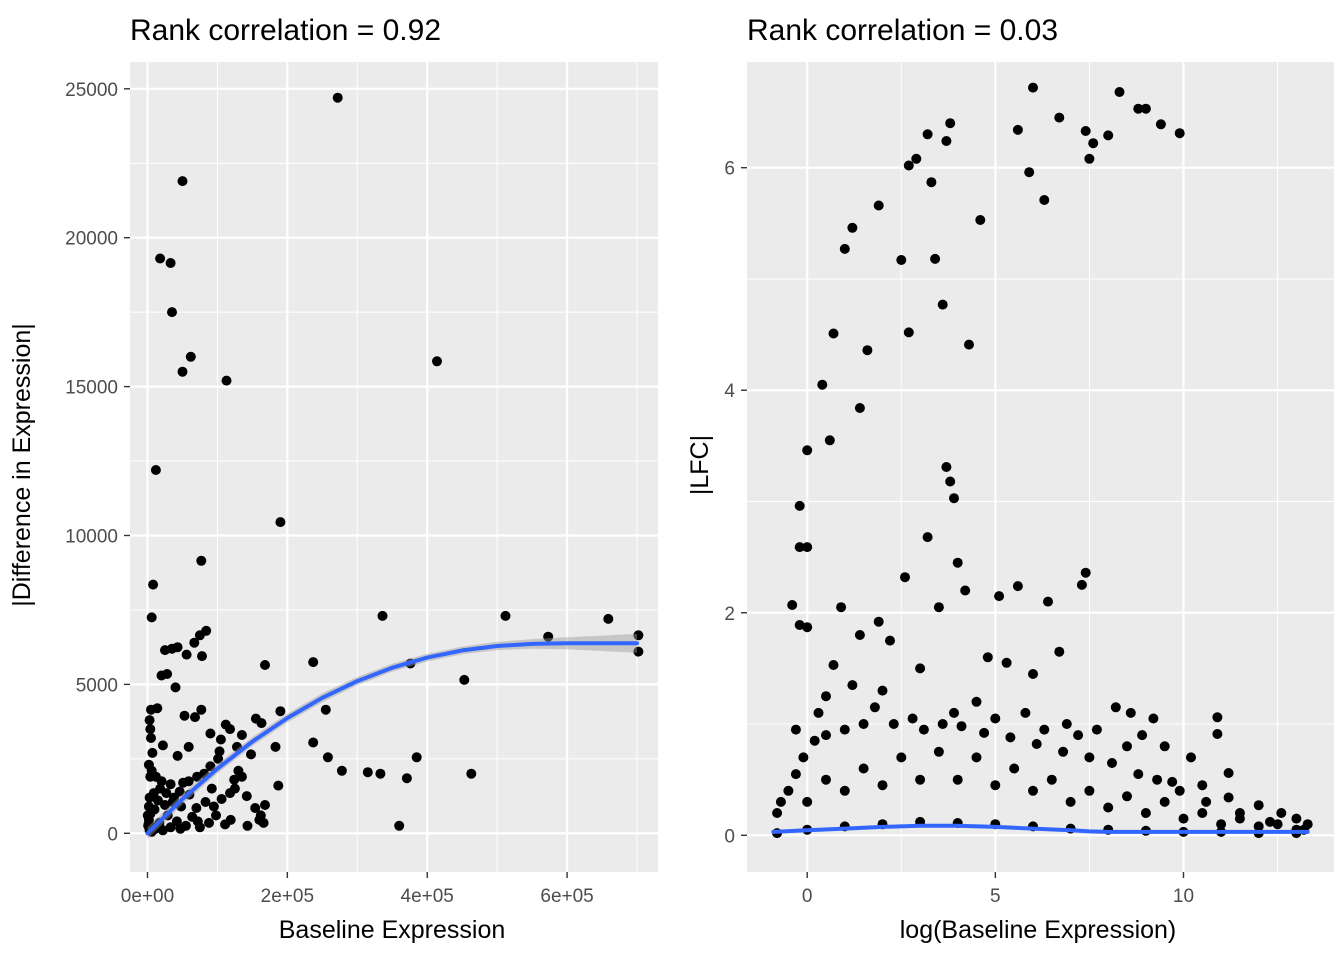 Image resolution: width=1344 pixels, height=960 pixels. I want to click on right-chart-title: Rank correlation = 0.03, so click(902, 30).